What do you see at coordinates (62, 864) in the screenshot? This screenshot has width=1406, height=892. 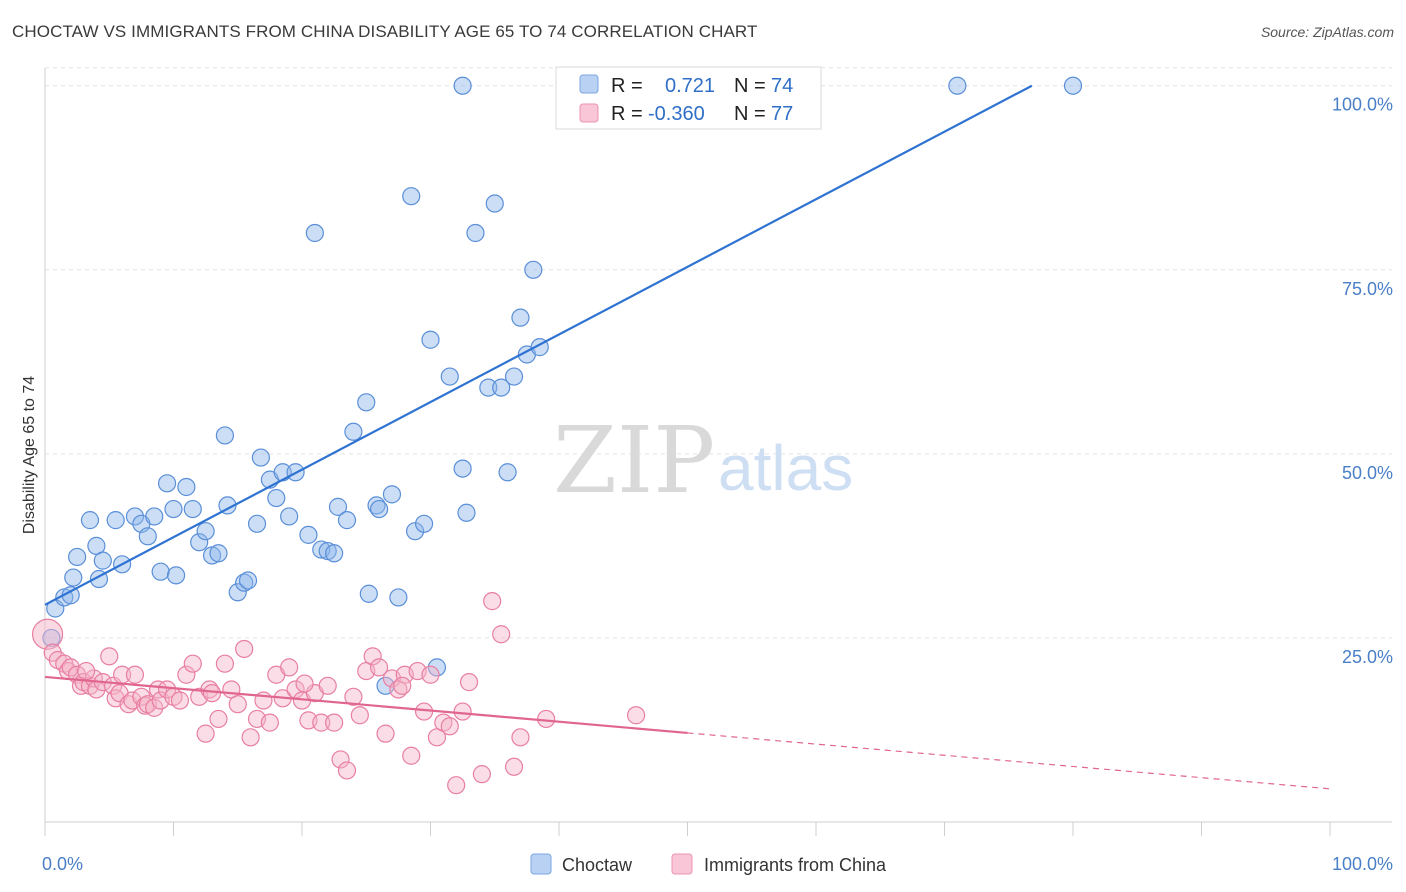 I see `x-tick-label-min: 0.0%` at bounding box center [62, 864].